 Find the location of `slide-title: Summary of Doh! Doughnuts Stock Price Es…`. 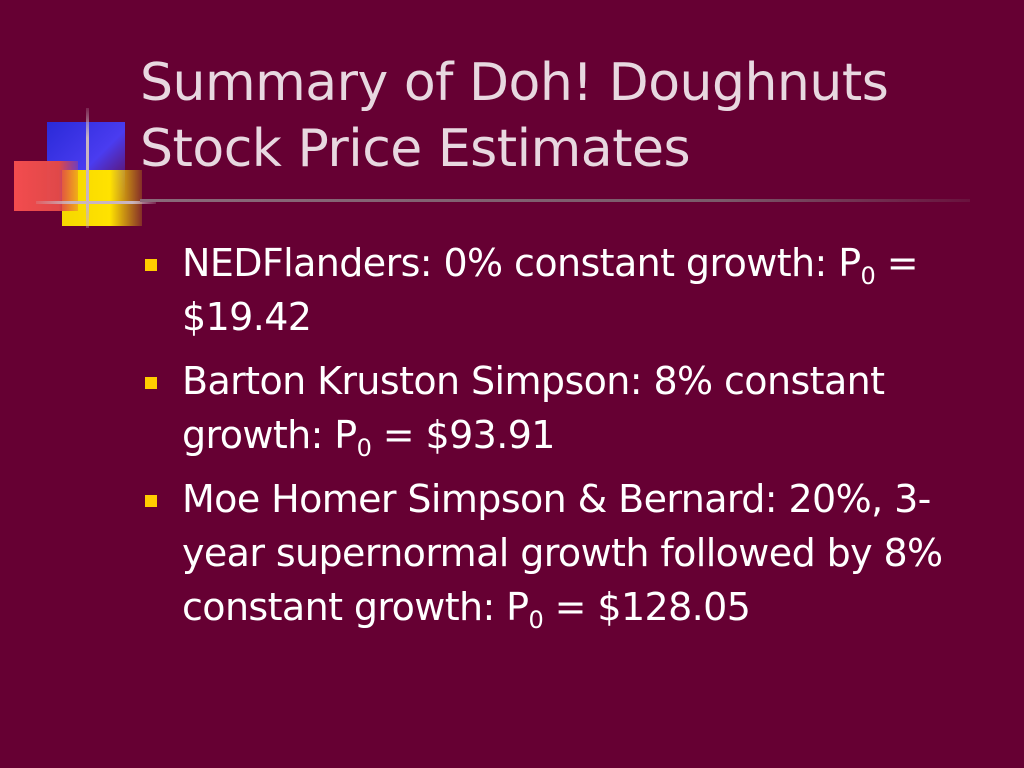

slide-title: Summary of Doh! Doughnuts Stock Price Es… is located at coordinates (570, 116).